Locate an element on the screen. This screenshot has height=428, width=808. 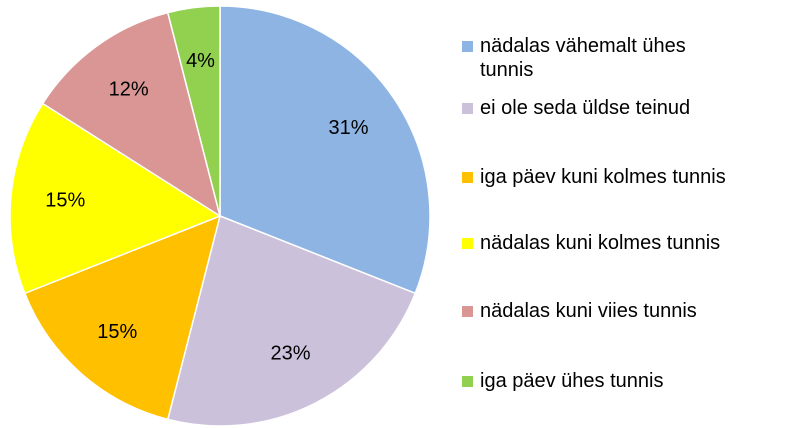
legend-label: nädalas vähemalt ühes tunnis is located at coordinates (583, 58).